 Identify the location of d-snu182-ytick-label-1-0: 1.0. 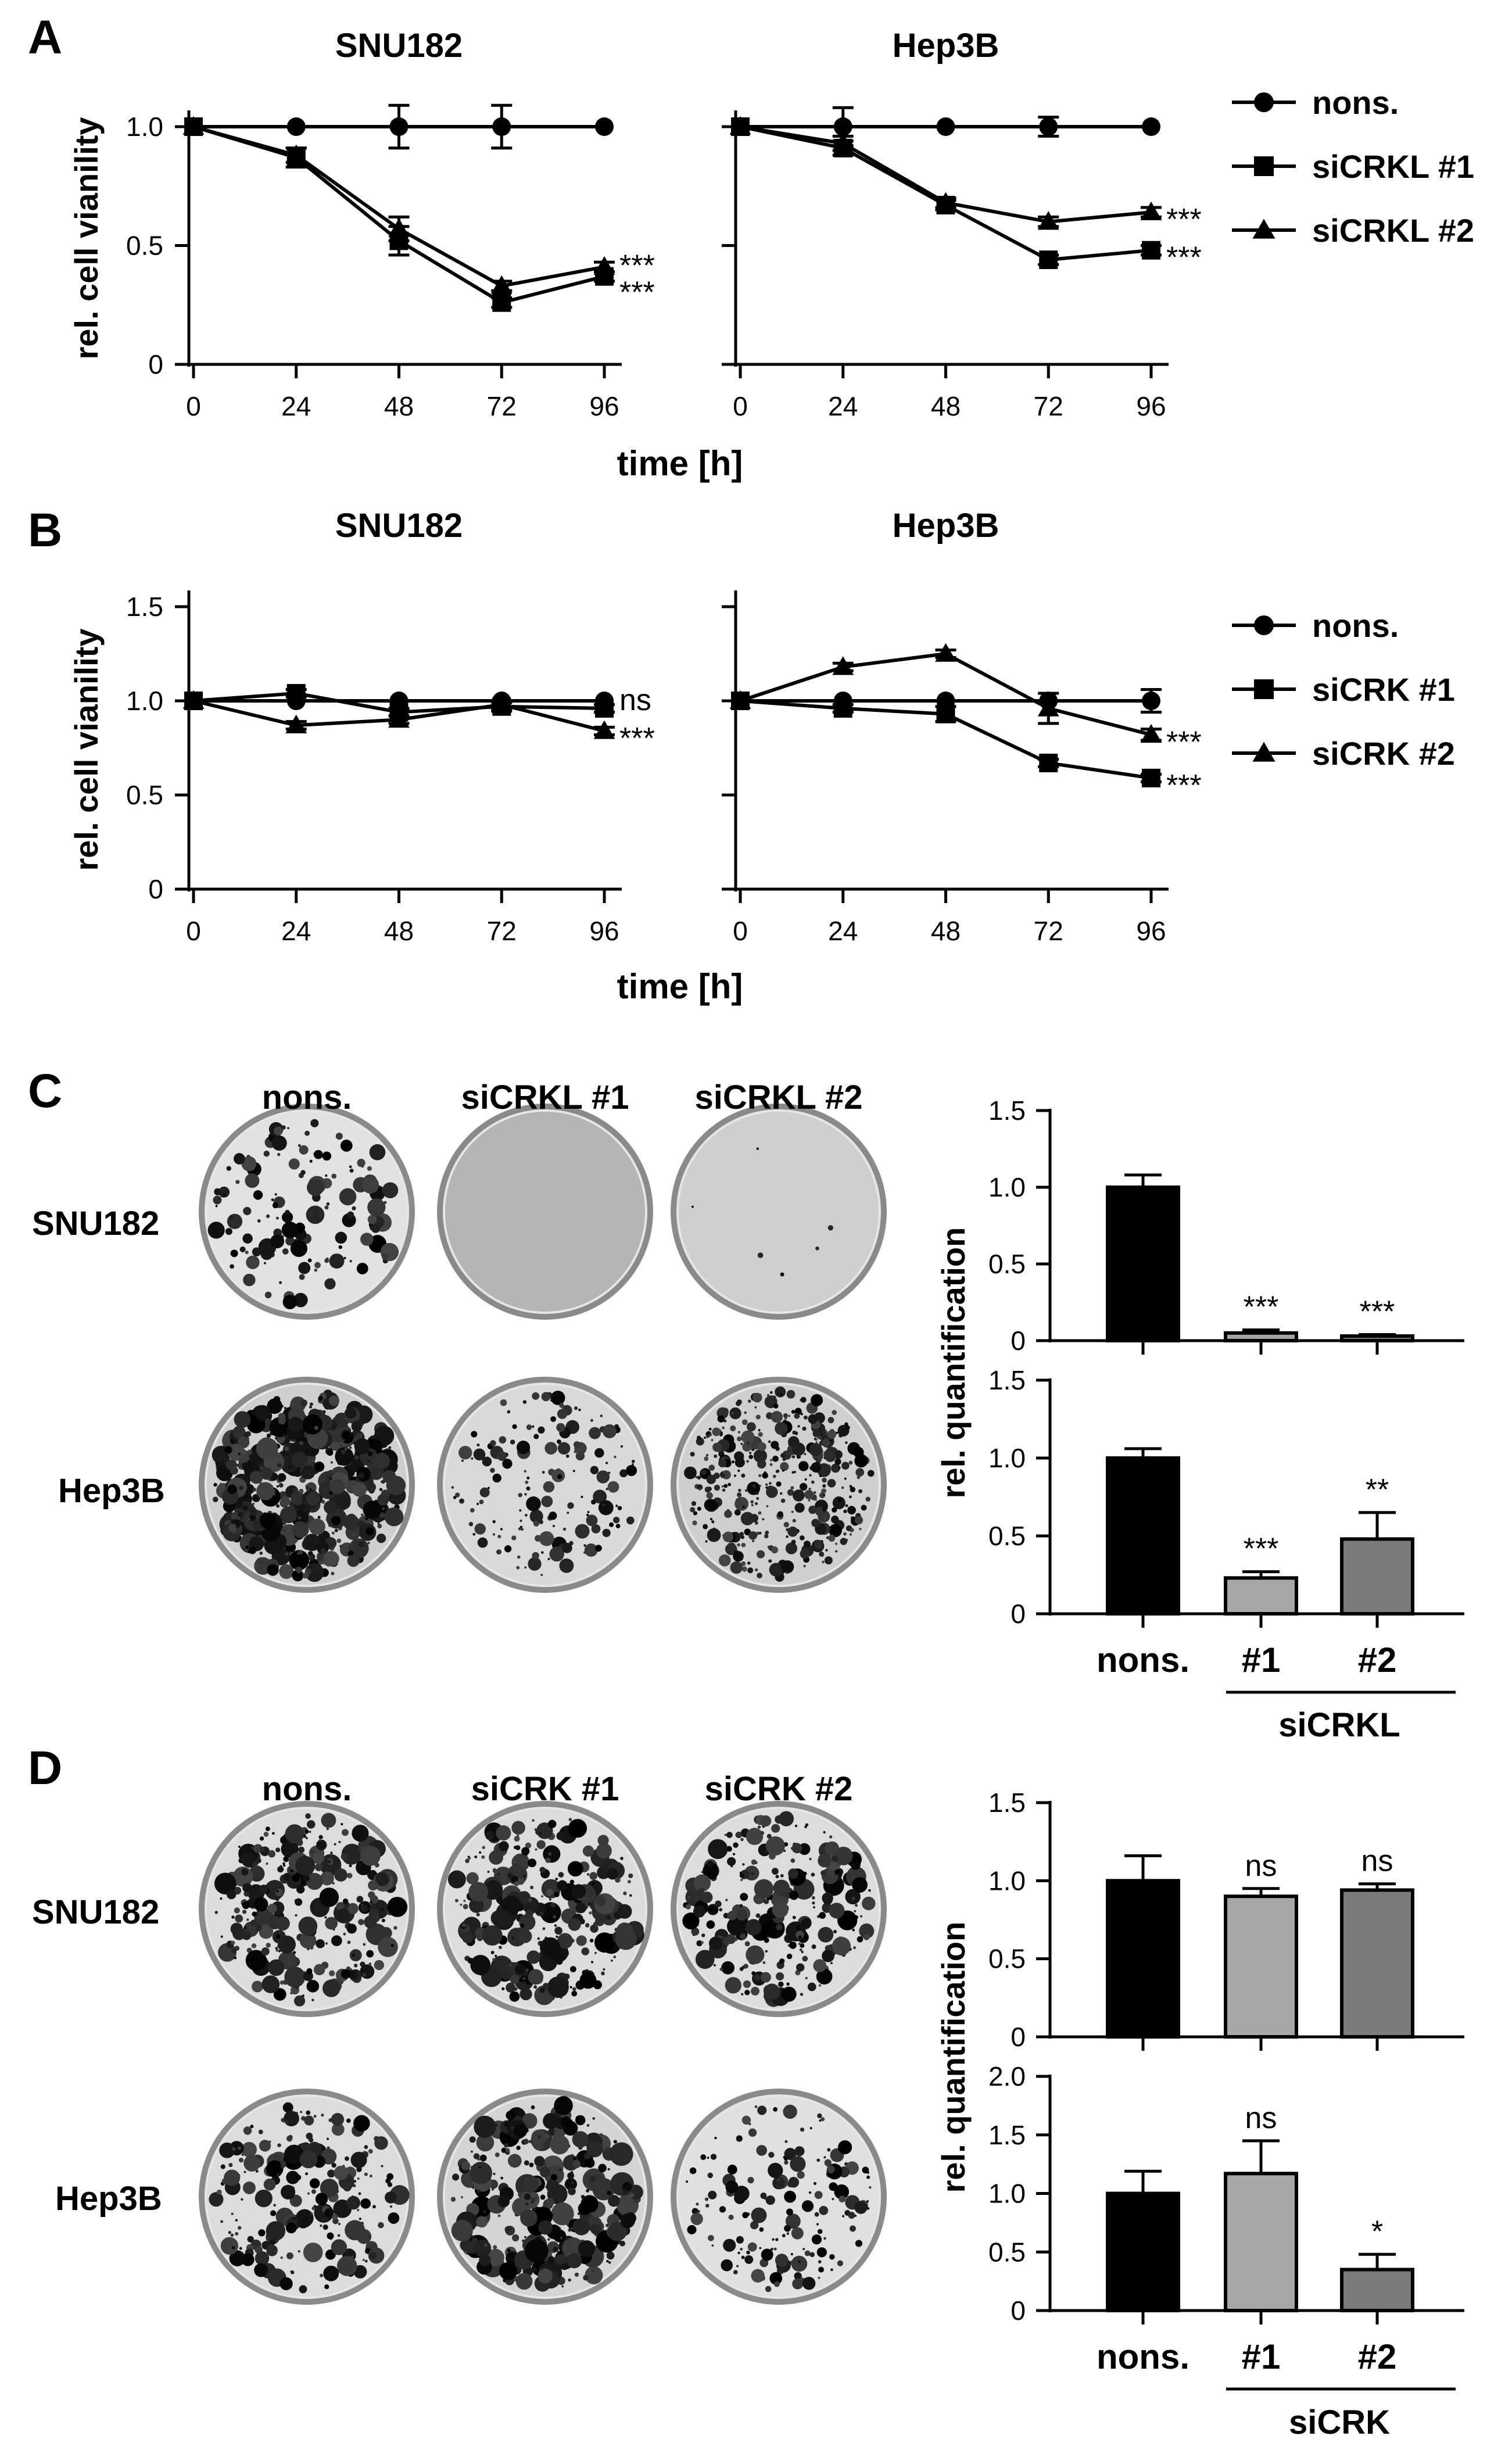
(1007, 1881).